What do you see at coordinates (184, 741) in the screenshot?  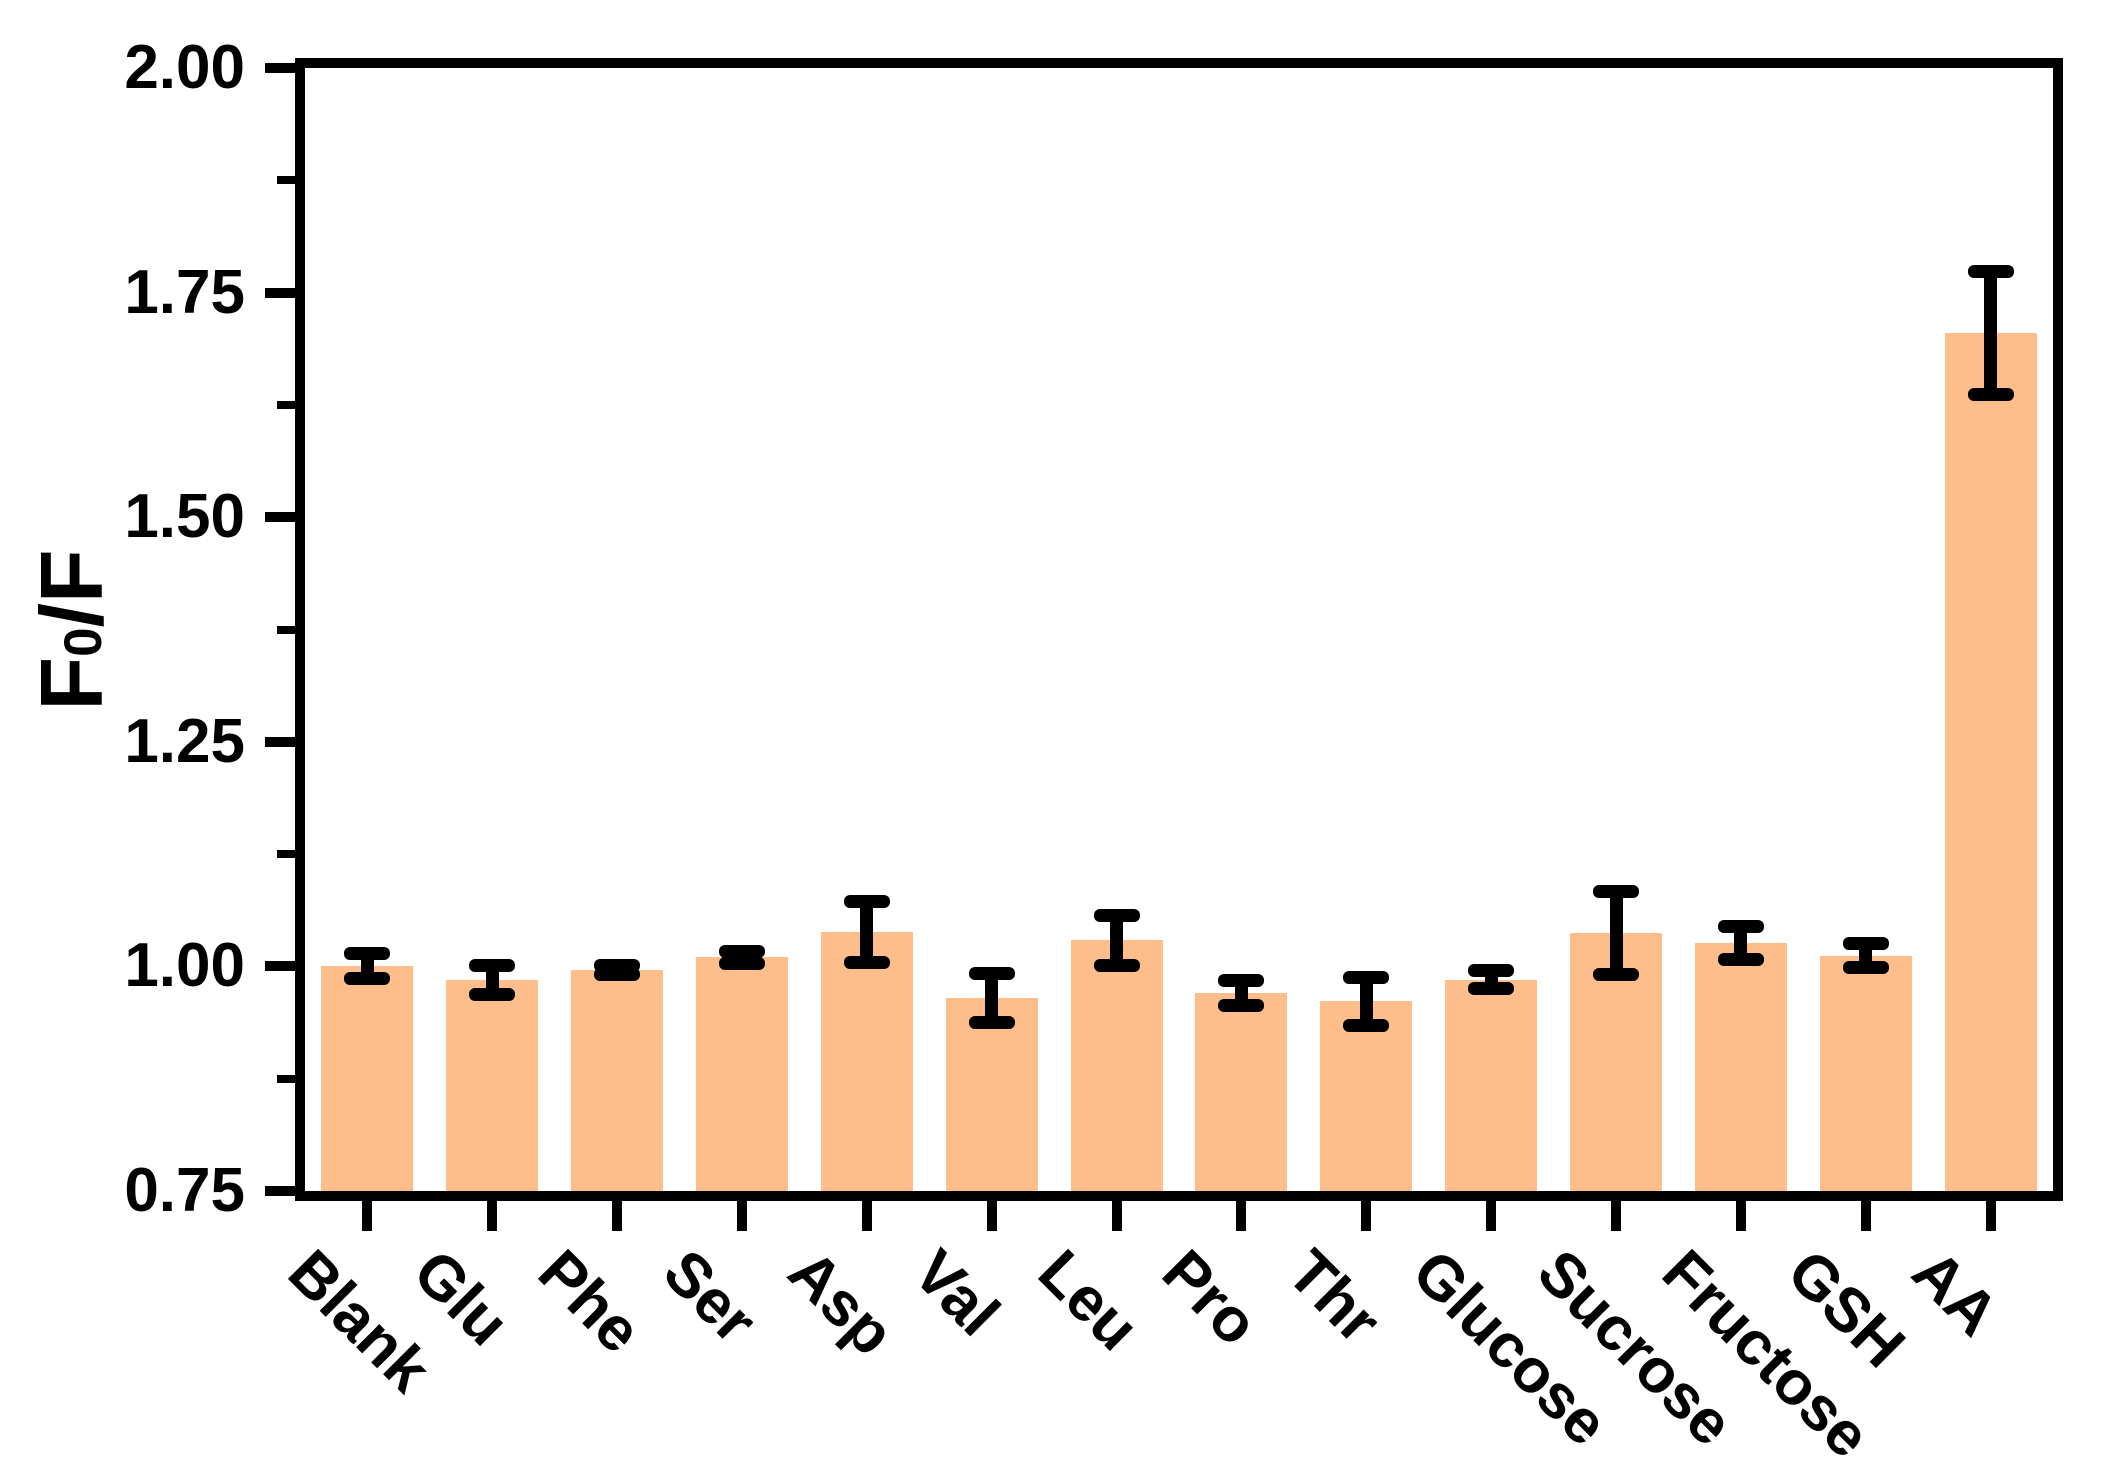 I see `y-tick-label: 1.25` at bounding box center [184, 741].